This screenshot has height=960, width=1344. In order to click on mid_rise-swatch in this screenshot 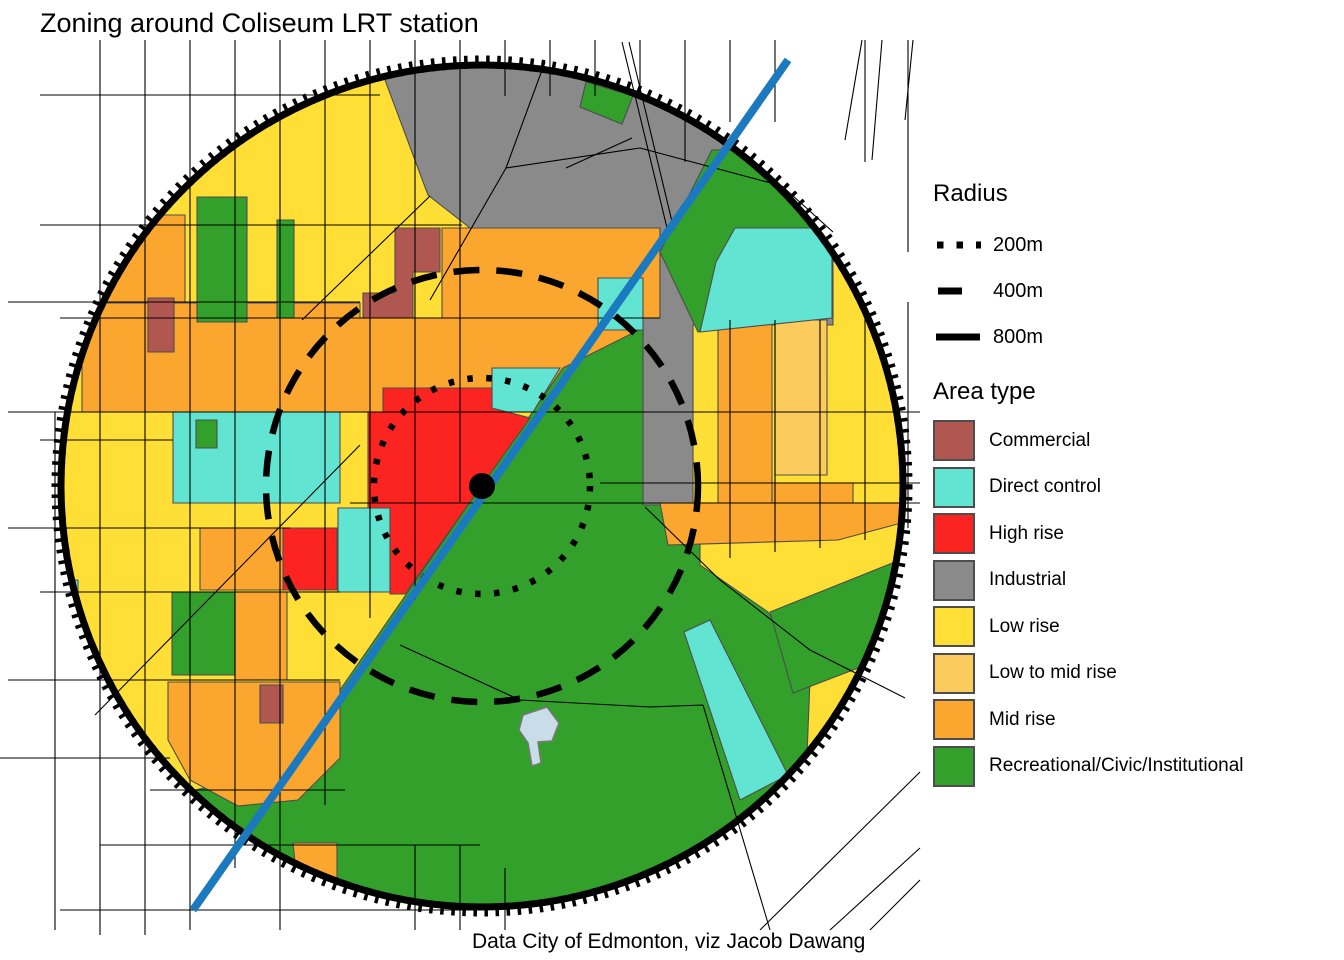, I will do `click(954, 719)`.